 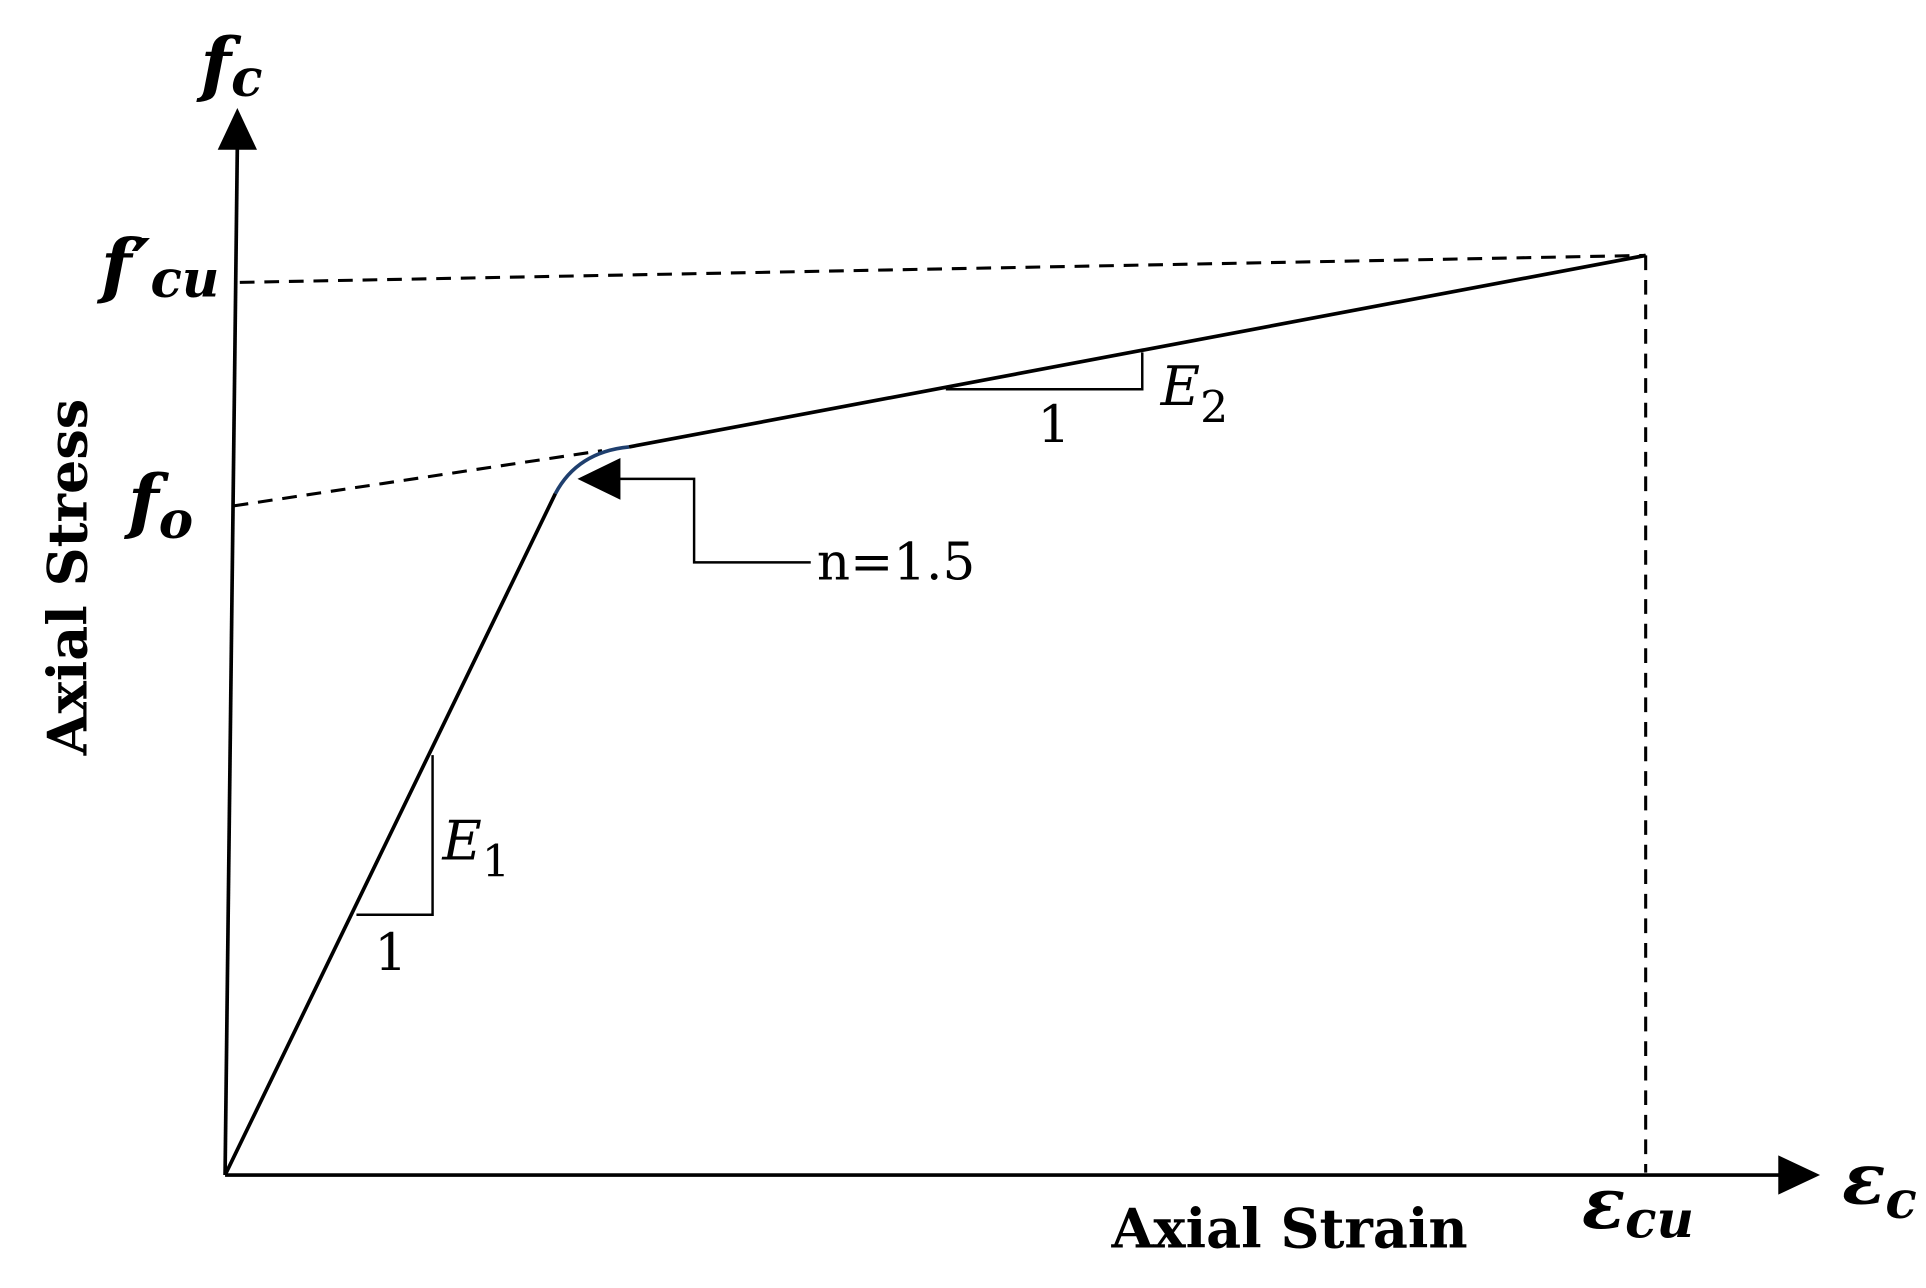 I want to click on y-axis-arrow, so click(x=237, y=129).